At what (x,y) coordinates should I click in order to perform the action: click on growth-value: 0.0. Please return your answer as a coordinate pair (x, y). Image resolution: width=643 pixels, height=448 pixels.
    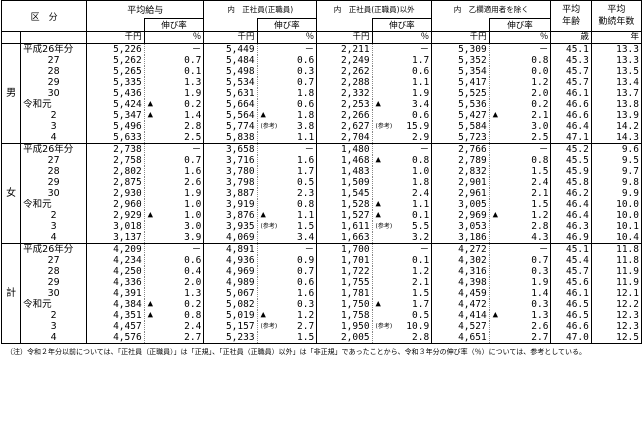
    Looking at the image, I should click on (540, 71).